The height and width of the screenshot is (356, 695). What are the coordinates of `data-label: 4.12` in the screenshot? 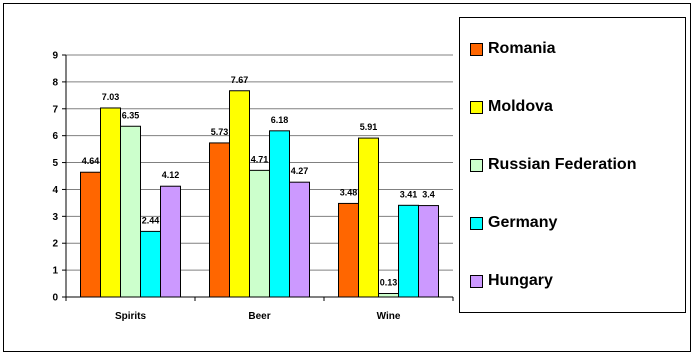 It's located at (171, 175).